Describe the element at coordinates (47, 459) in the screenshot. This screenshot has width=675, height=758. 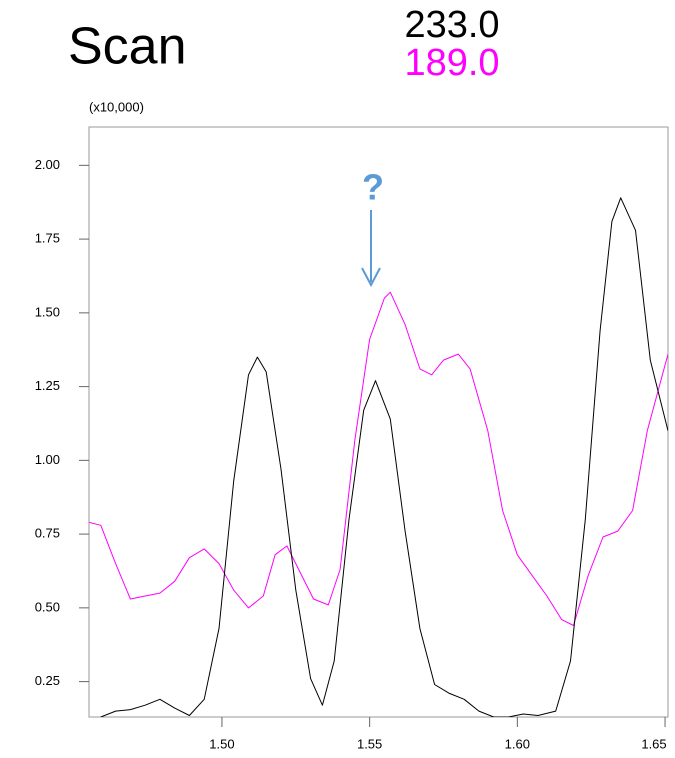
I see `y-tick-label: 1.00` at that location.